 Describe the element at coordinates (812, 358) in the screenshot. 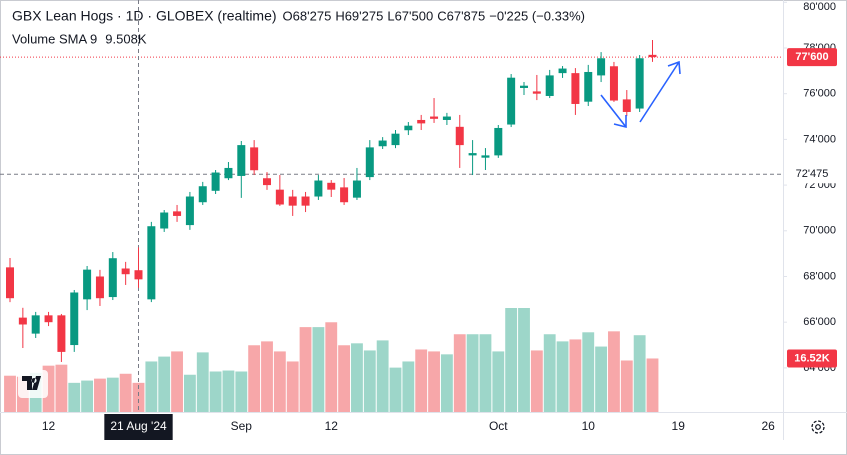

I see `volume-label: 16.52K` at that location.